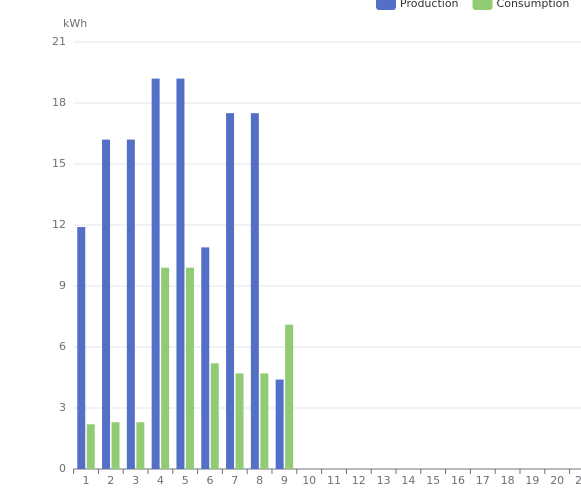 The width and height of the screenshot is (581, 500). I want to click on y-tick-label: 6, so click(62, 346).